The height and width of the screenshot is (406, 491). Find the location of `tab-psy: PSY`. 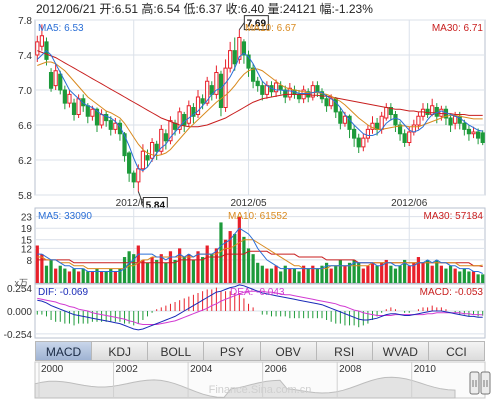

tab-psy: PSY is located at coordinates (232, 351).